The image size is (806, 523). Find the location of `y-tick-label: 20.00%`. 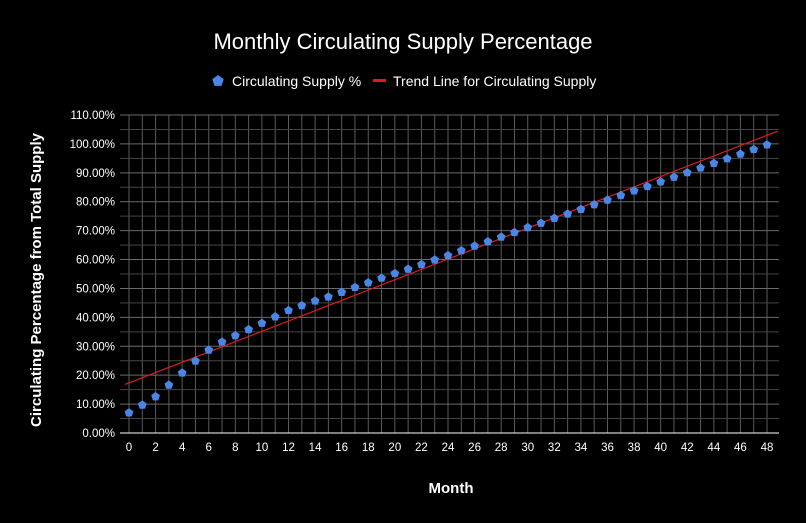

y-tick-label: 20.00% is located at coordinates (95, 376).